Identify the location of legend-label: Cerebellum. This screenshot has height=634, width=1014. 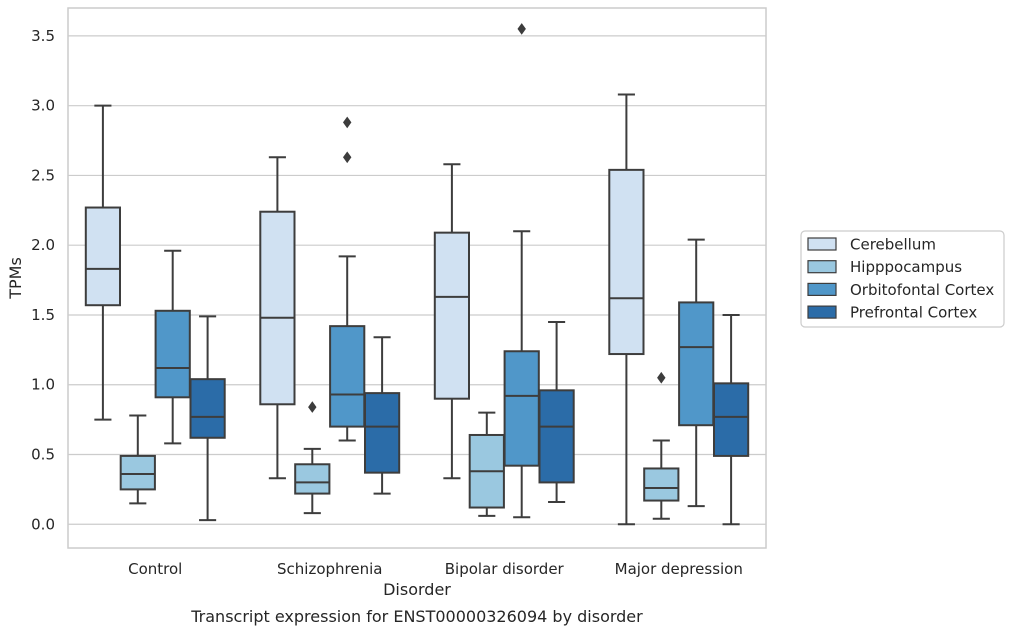
(893, 245).